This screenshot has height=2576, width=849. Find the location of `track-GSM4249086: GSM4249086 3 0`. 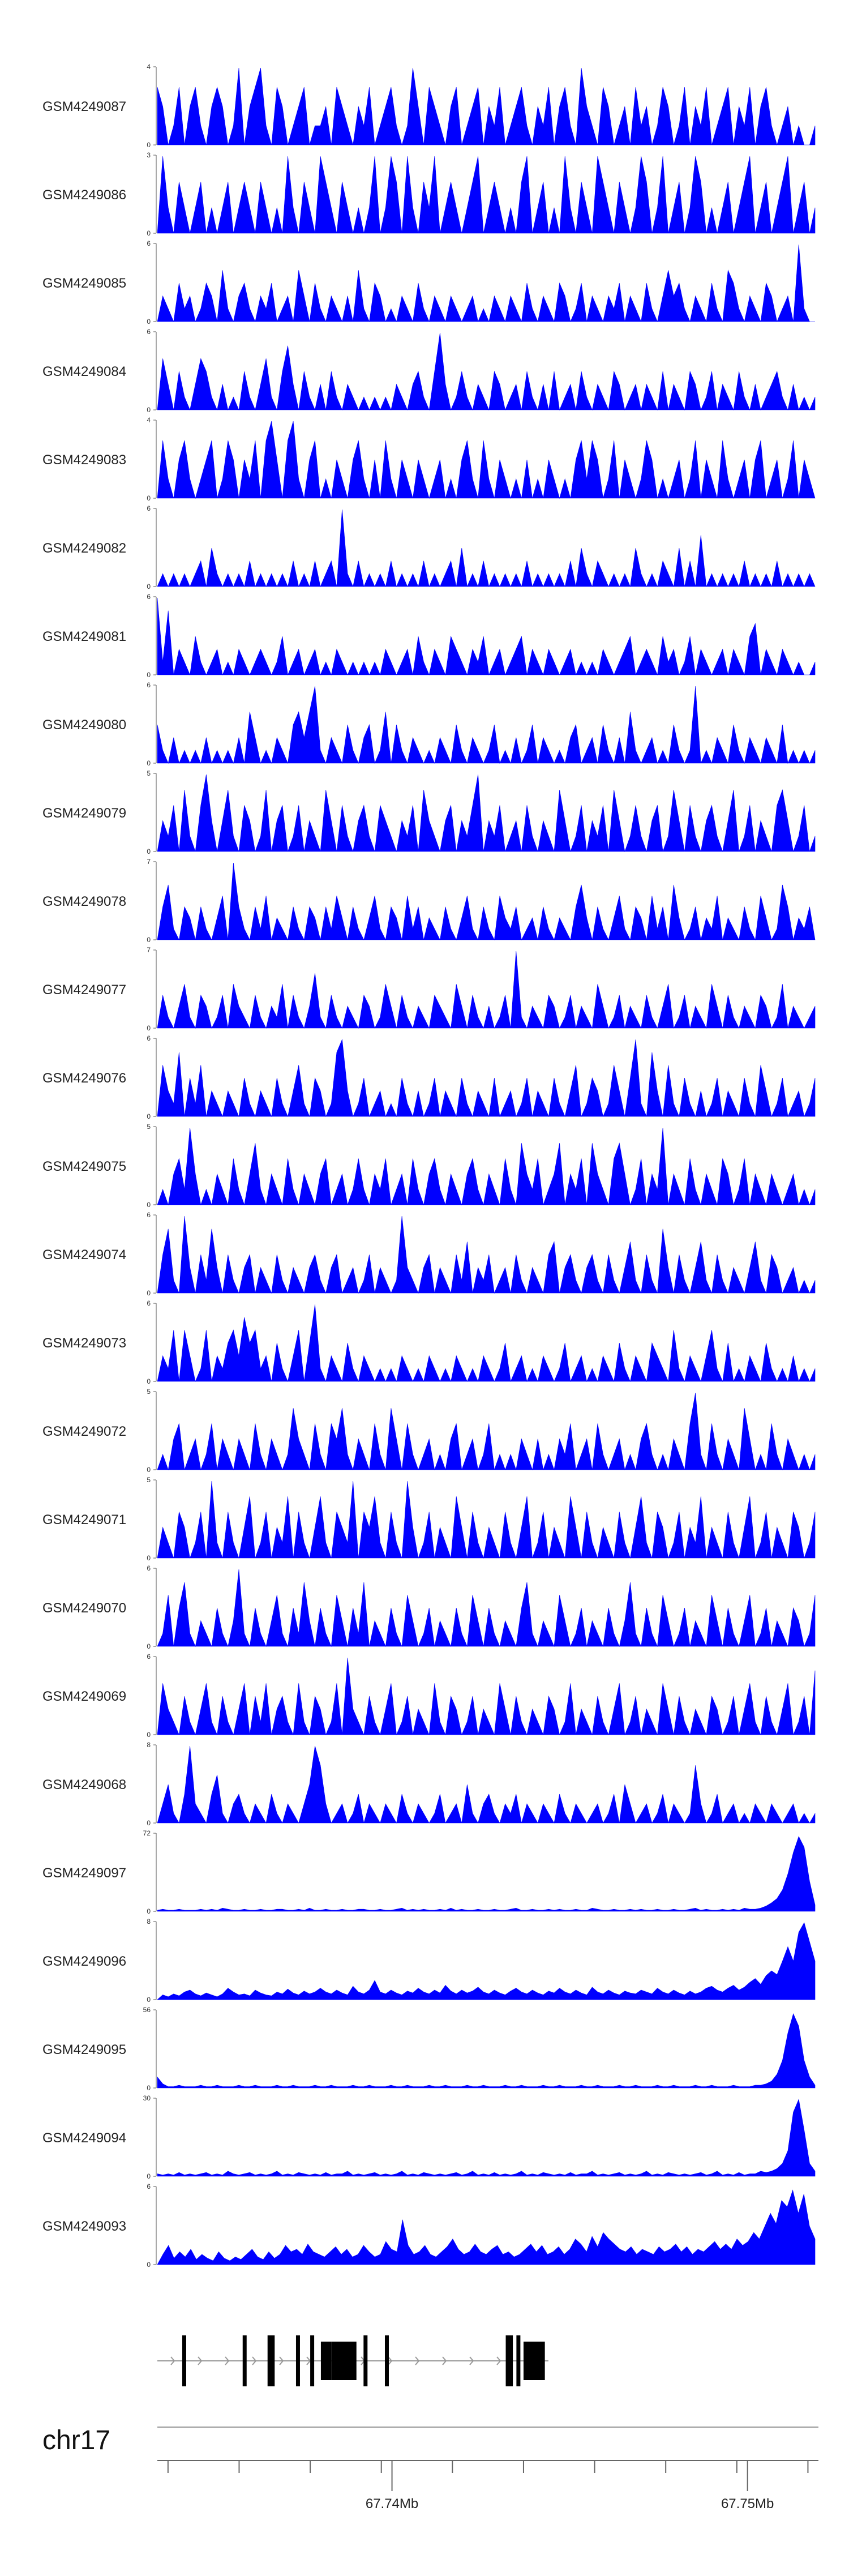

track-GSM4249086: GSM4249086 3 0 is located at coordinates (429, 194).